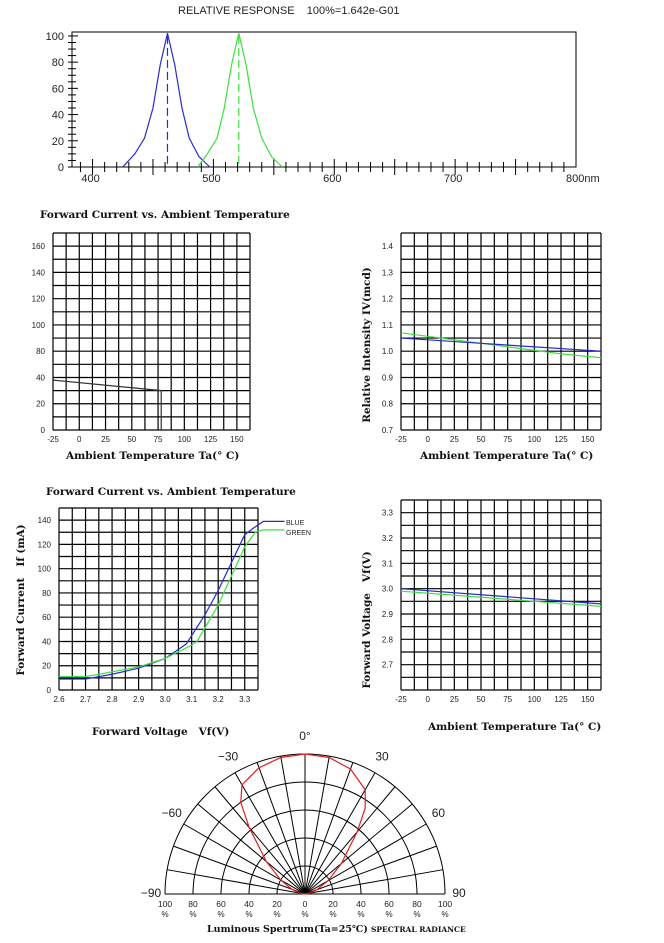  What do you see at coordinates (382, 757) in the screenshot?
I see `angle-label: 30` at bounding box center [382, 757].